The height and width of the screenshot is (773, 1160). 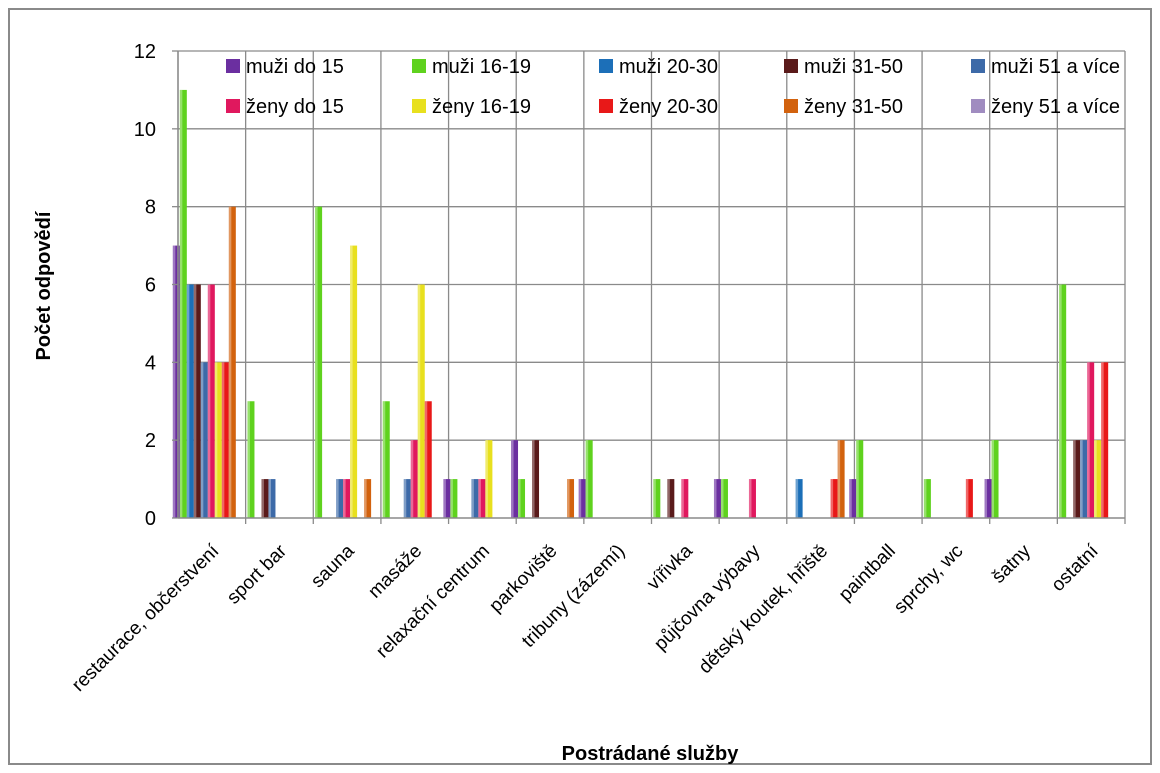 I want to click on legend-label: muži 31-50, so click(x=853, y=67).